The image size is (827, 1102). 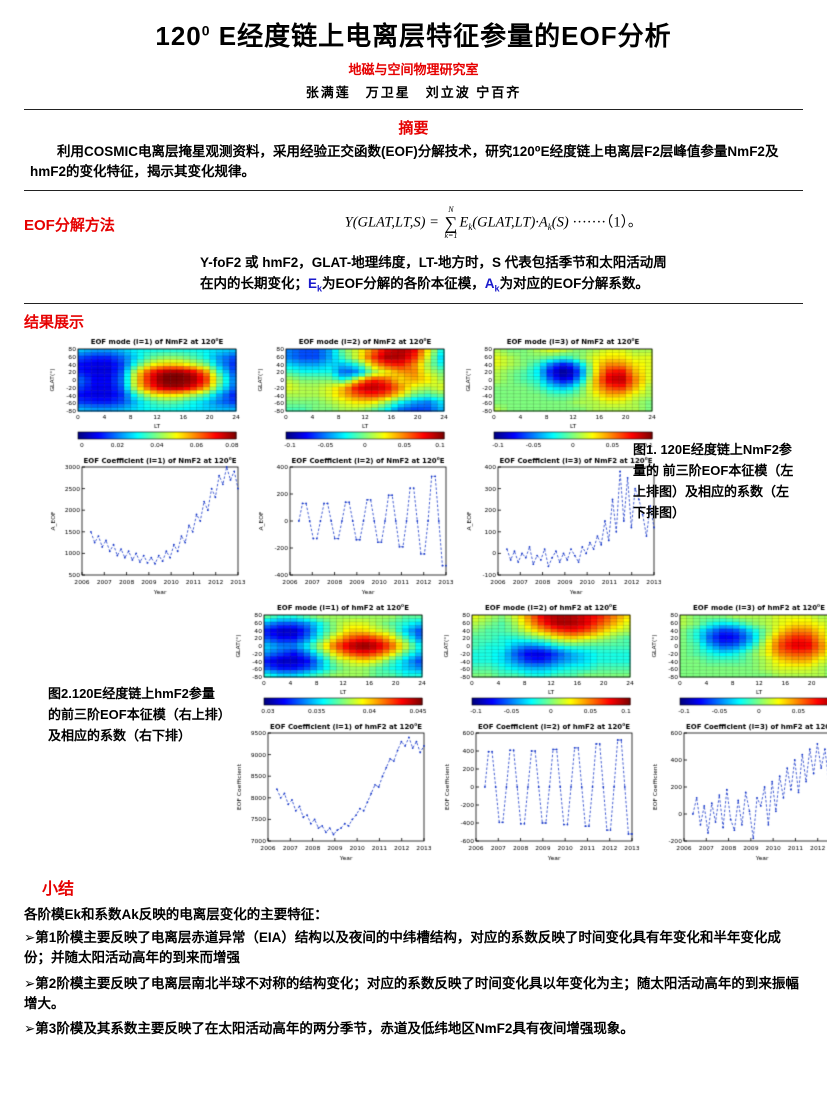 I want to click on abstract-heading: 摘要, so click(x=413, y=128).